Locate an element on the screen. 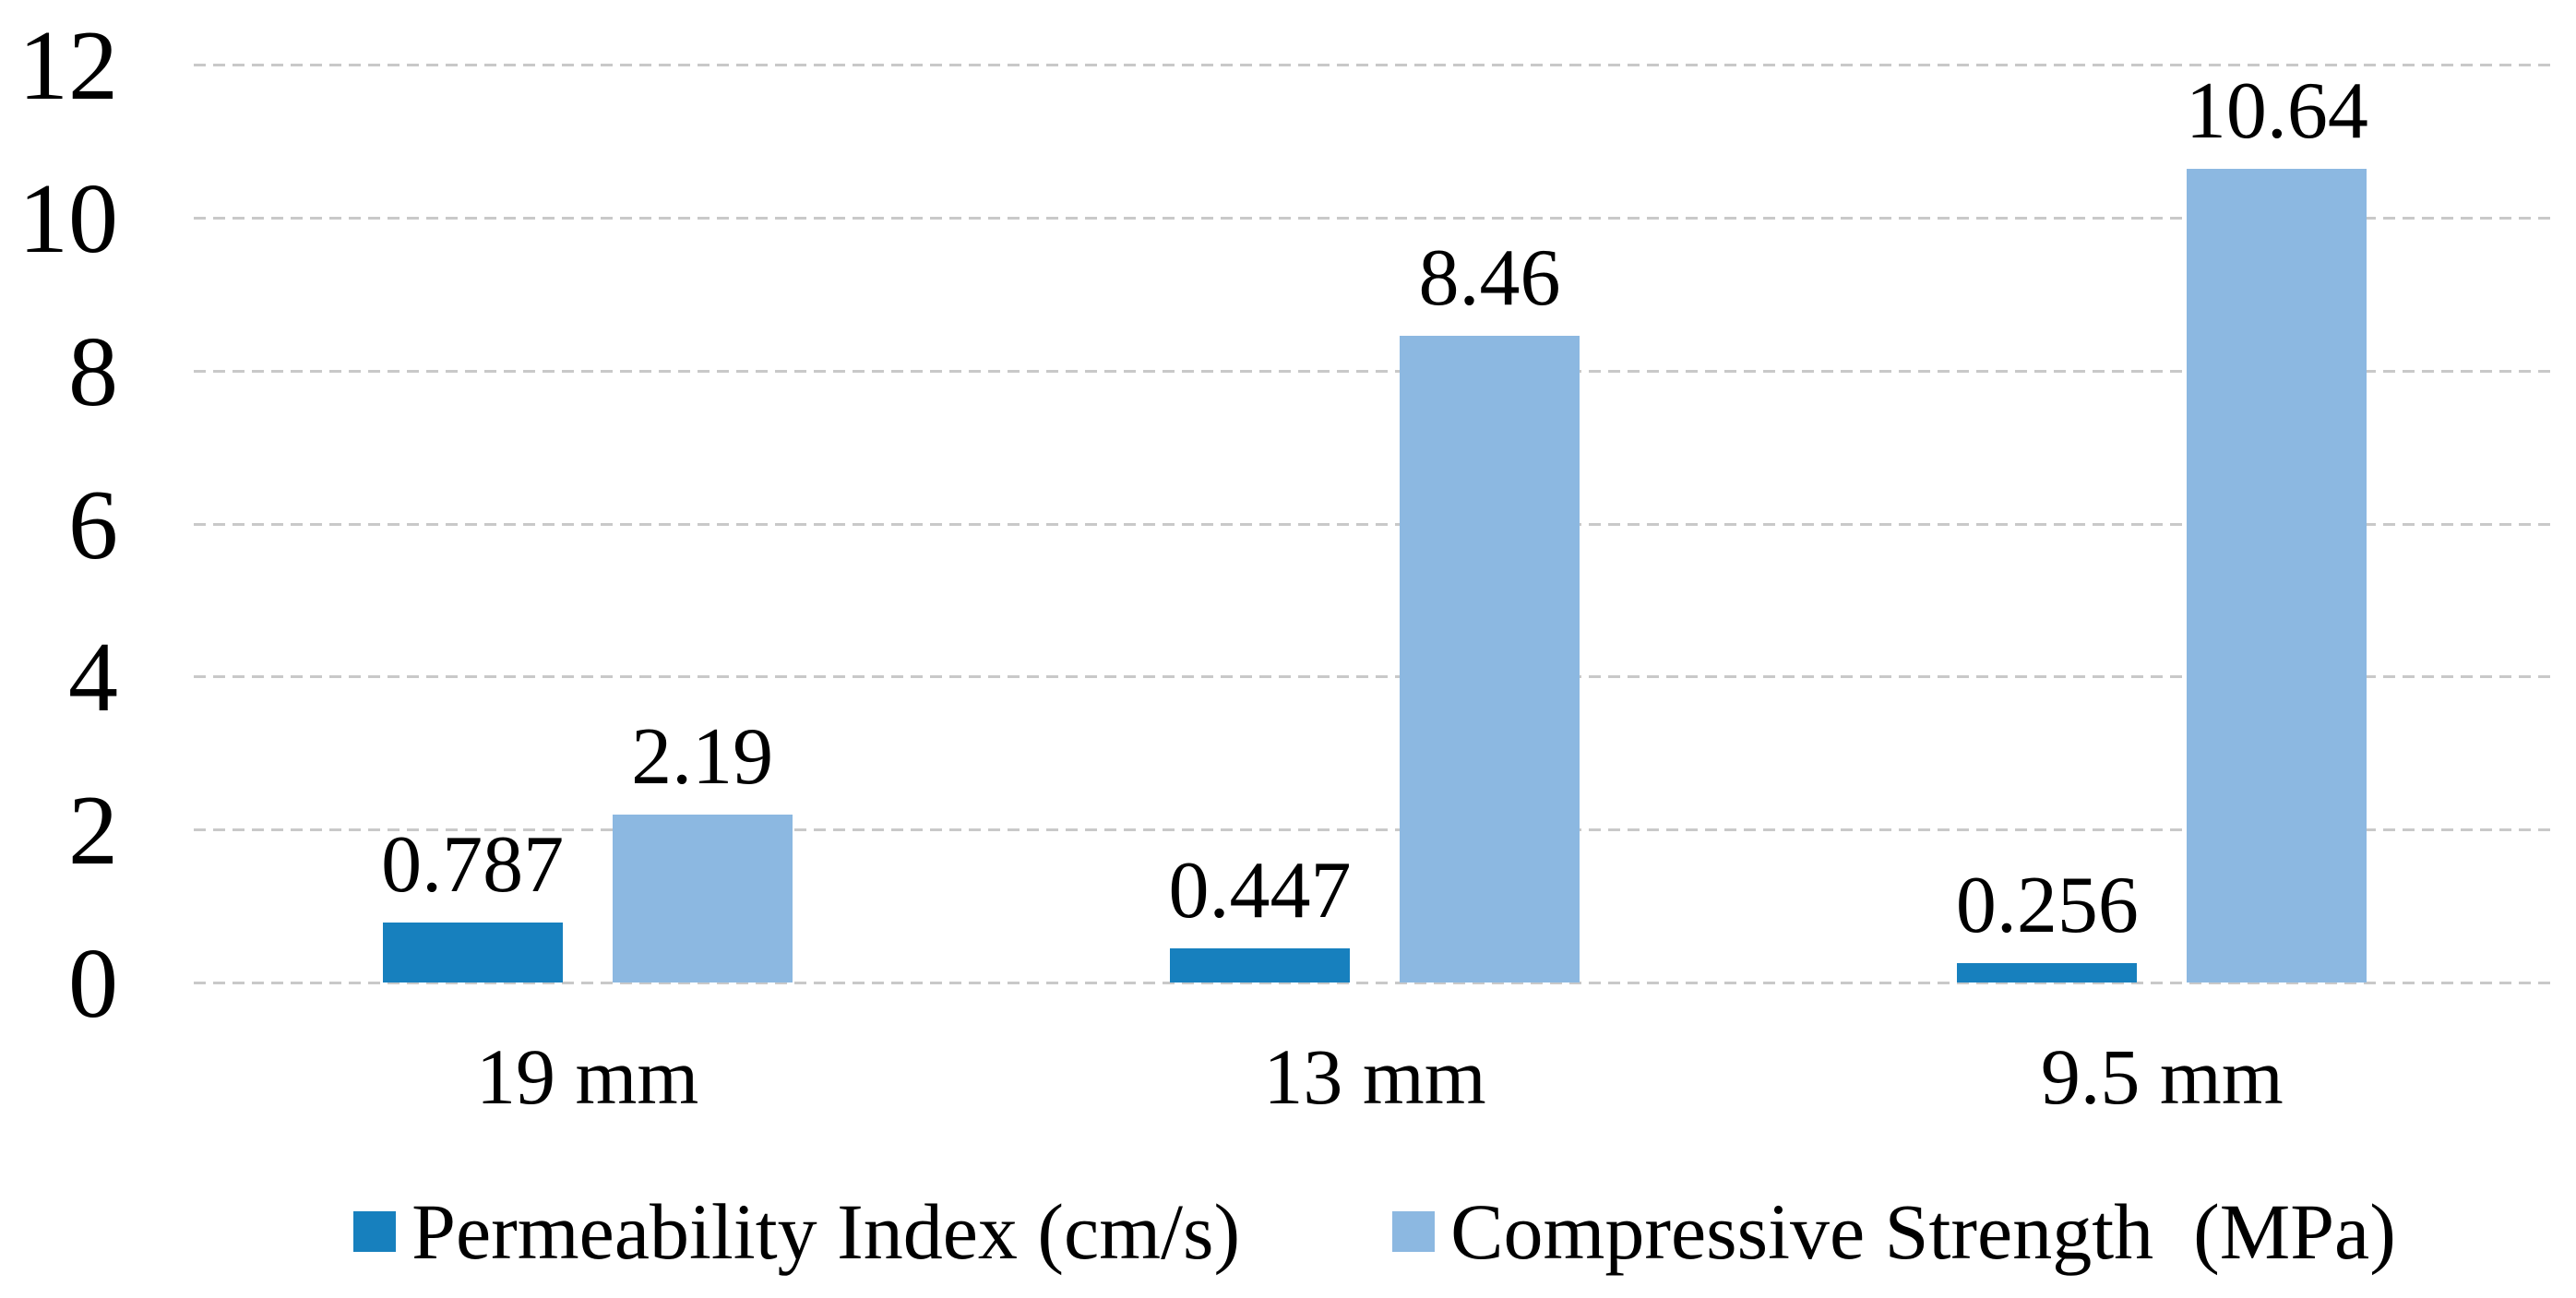 This screenshot has height=1298, width=2576. bar-value-label: 0.787 is located at coordinates (473, 864).